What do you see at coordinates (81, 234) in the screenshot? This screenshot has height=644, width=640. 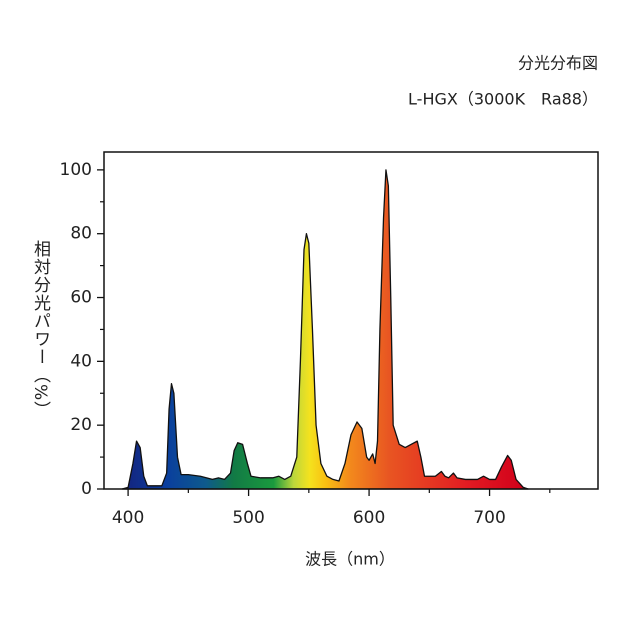 I see `y-tick-label: 80` at bounding box center [81, 234].